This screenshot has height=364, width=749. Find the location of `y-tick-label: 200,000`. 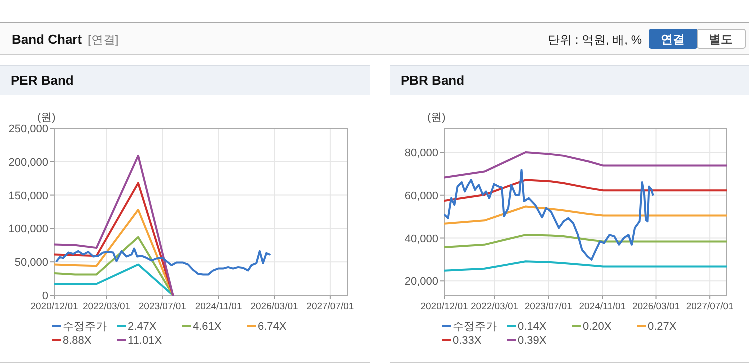

y-tick-label: 200,000 is located at coordinates (28, 162).